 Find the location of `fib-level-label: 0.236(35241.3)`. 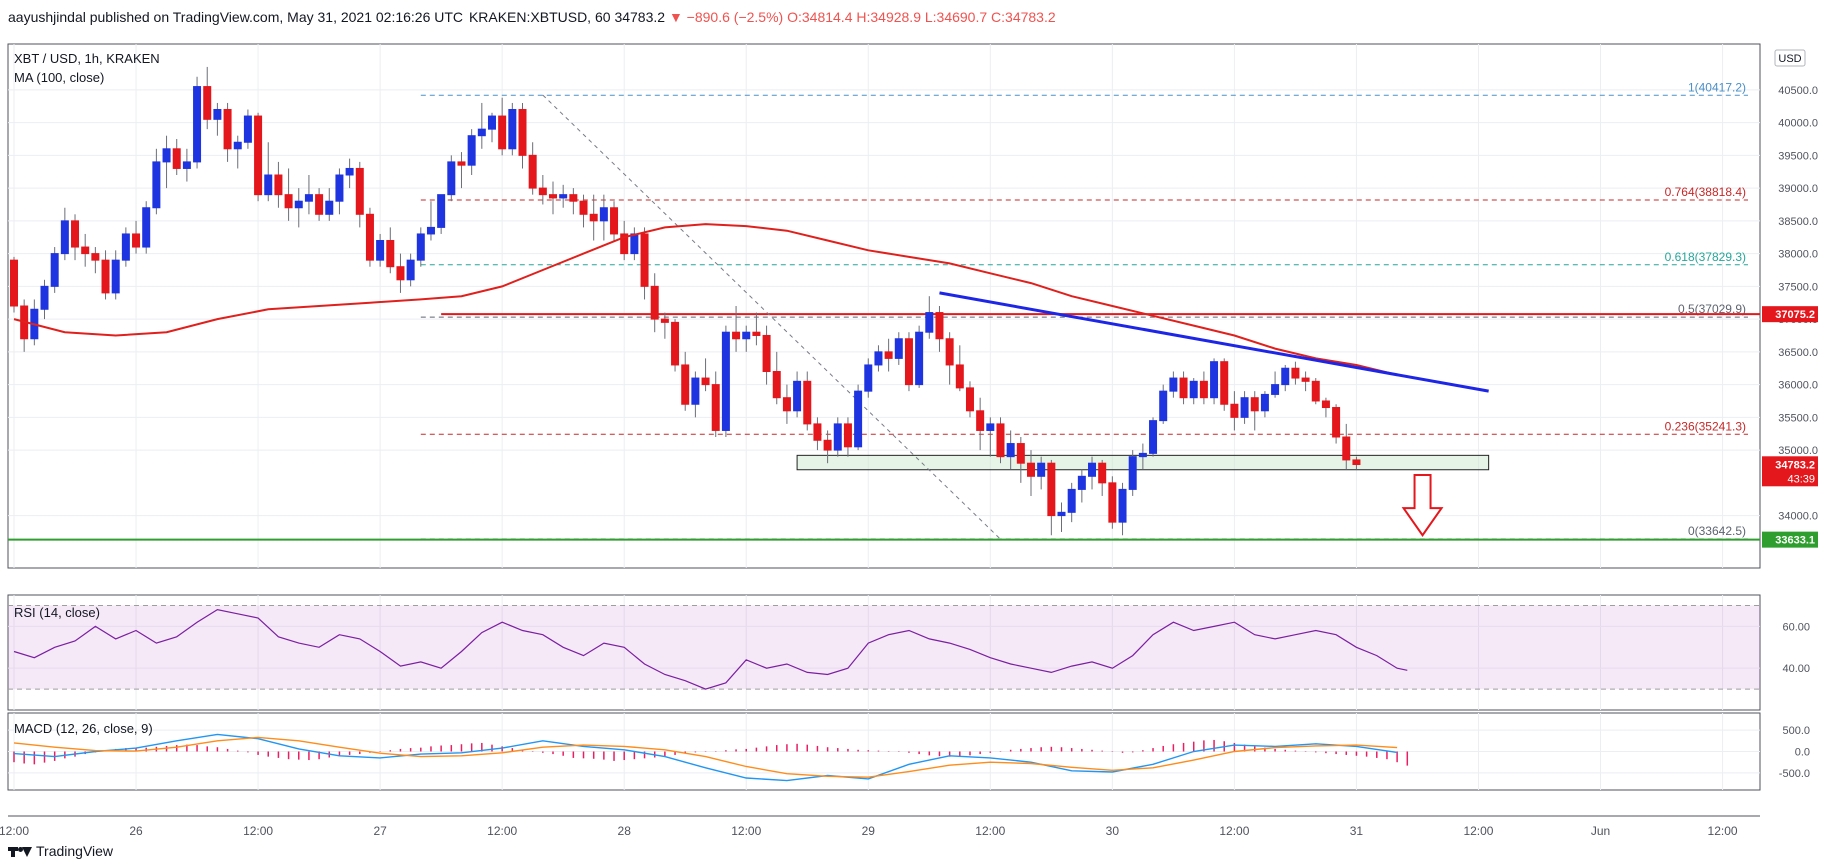

fib-level-label: 0.236(35241.3) is located at coordinates (1705, 426).